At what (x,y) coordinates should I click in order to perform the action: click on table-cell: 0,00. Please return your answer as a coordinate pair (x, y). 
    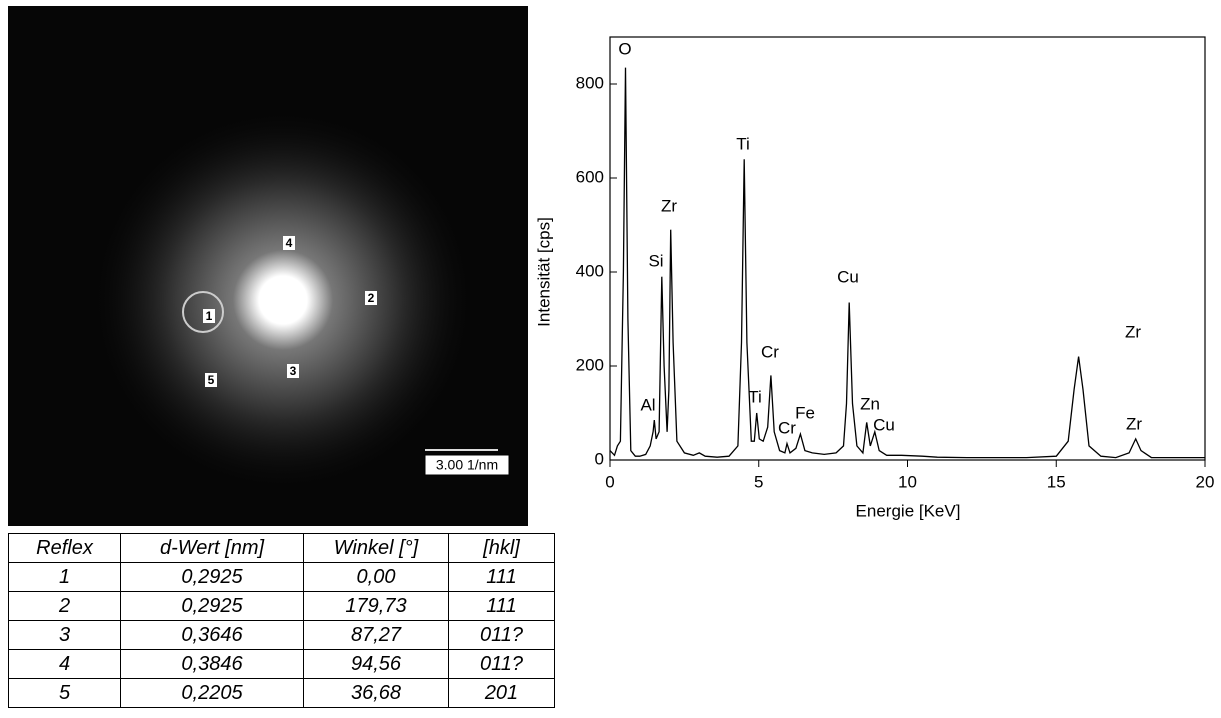
    Looking at the image, I should click on (376, 577).